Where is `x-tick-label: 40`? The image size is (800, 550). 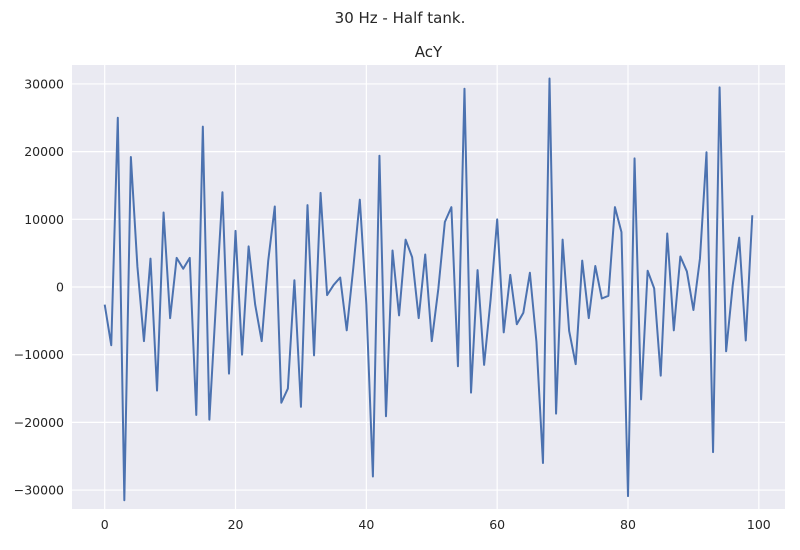 x-tick-label: 40 is located at coordinates (366, 524).